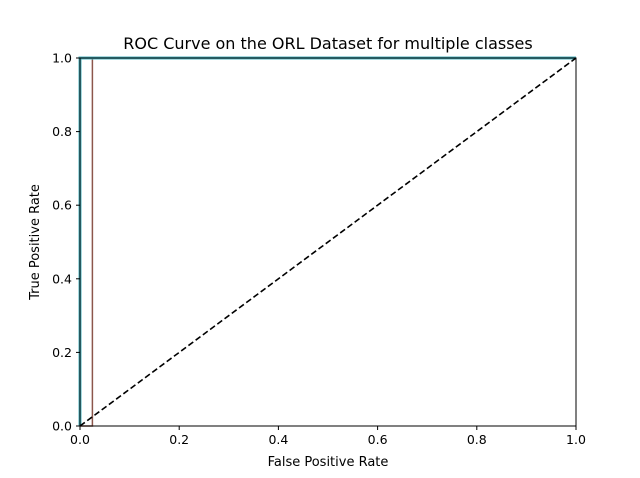  What do you see at coordinates (328, 436) in the screenshot?
I see `x-axis-ticks: 0.0 0.2 0.4 0.6 0.8 1.0` at bounding box center [328, 436].